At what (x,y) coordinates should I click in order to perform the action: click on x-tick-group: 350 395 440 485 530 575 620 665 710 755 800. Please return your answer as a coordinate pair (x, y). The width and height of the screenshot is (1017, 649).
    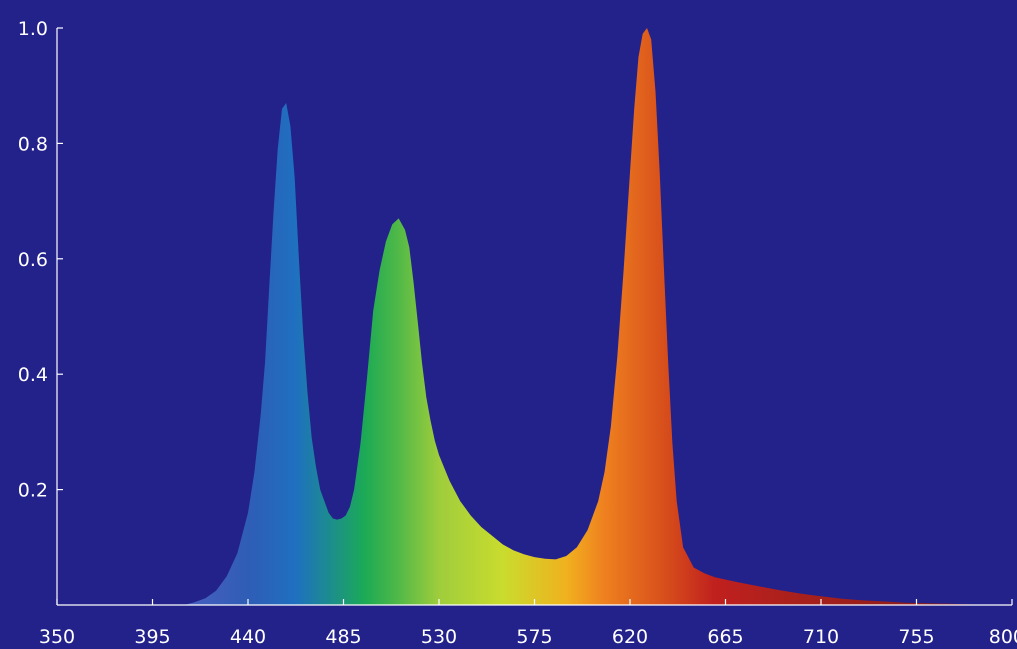
    Looking at the image, I should click on (528, 623).